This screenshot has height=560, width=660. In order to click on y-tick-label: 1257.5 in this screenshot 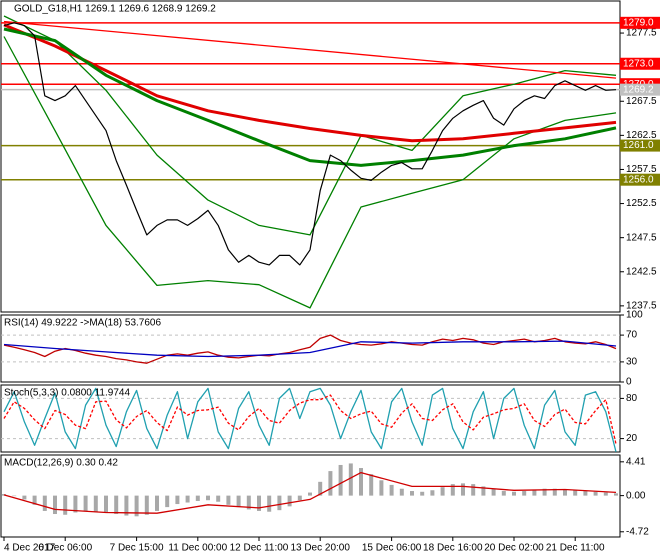, I will do `click(641, 169)`.